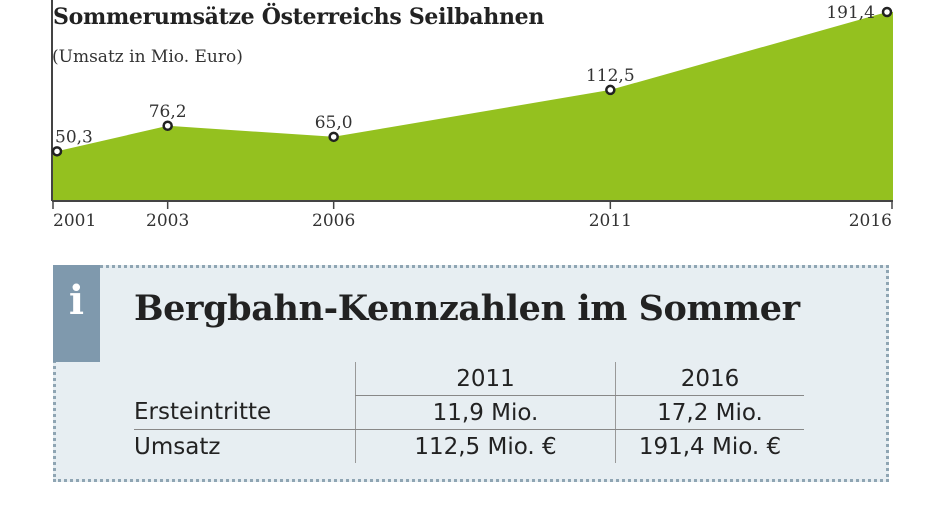  I want to click on data-label: 112,5, so click(610, 76).